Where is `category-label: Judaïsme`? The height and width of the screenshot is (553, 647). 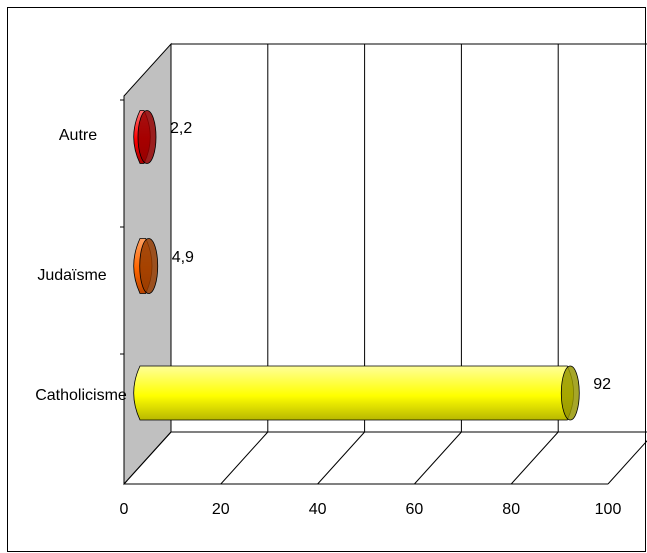 category-label: Judaïsme is located at coordinates (71, 275).